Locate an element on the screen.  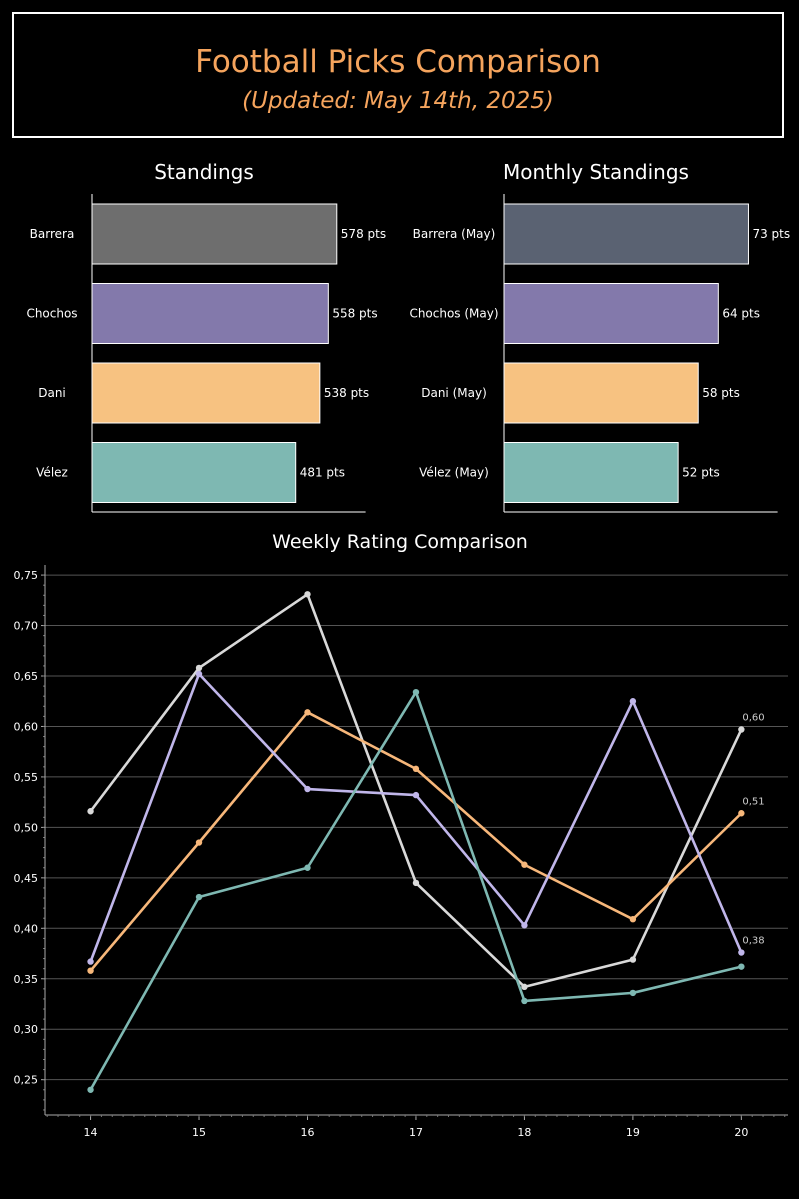
monthly-standings-title: Monthly Standings is located at coordinates (596, 172).